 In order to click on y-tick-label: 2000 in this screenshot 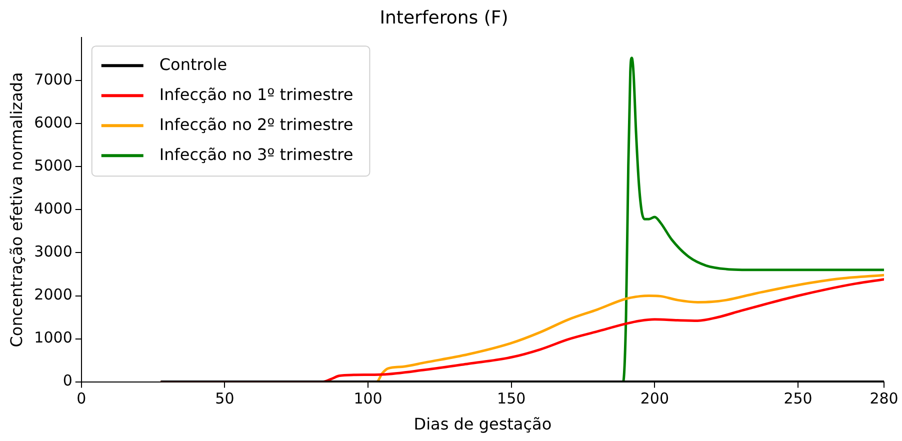, I will do `click(53, 295)`.